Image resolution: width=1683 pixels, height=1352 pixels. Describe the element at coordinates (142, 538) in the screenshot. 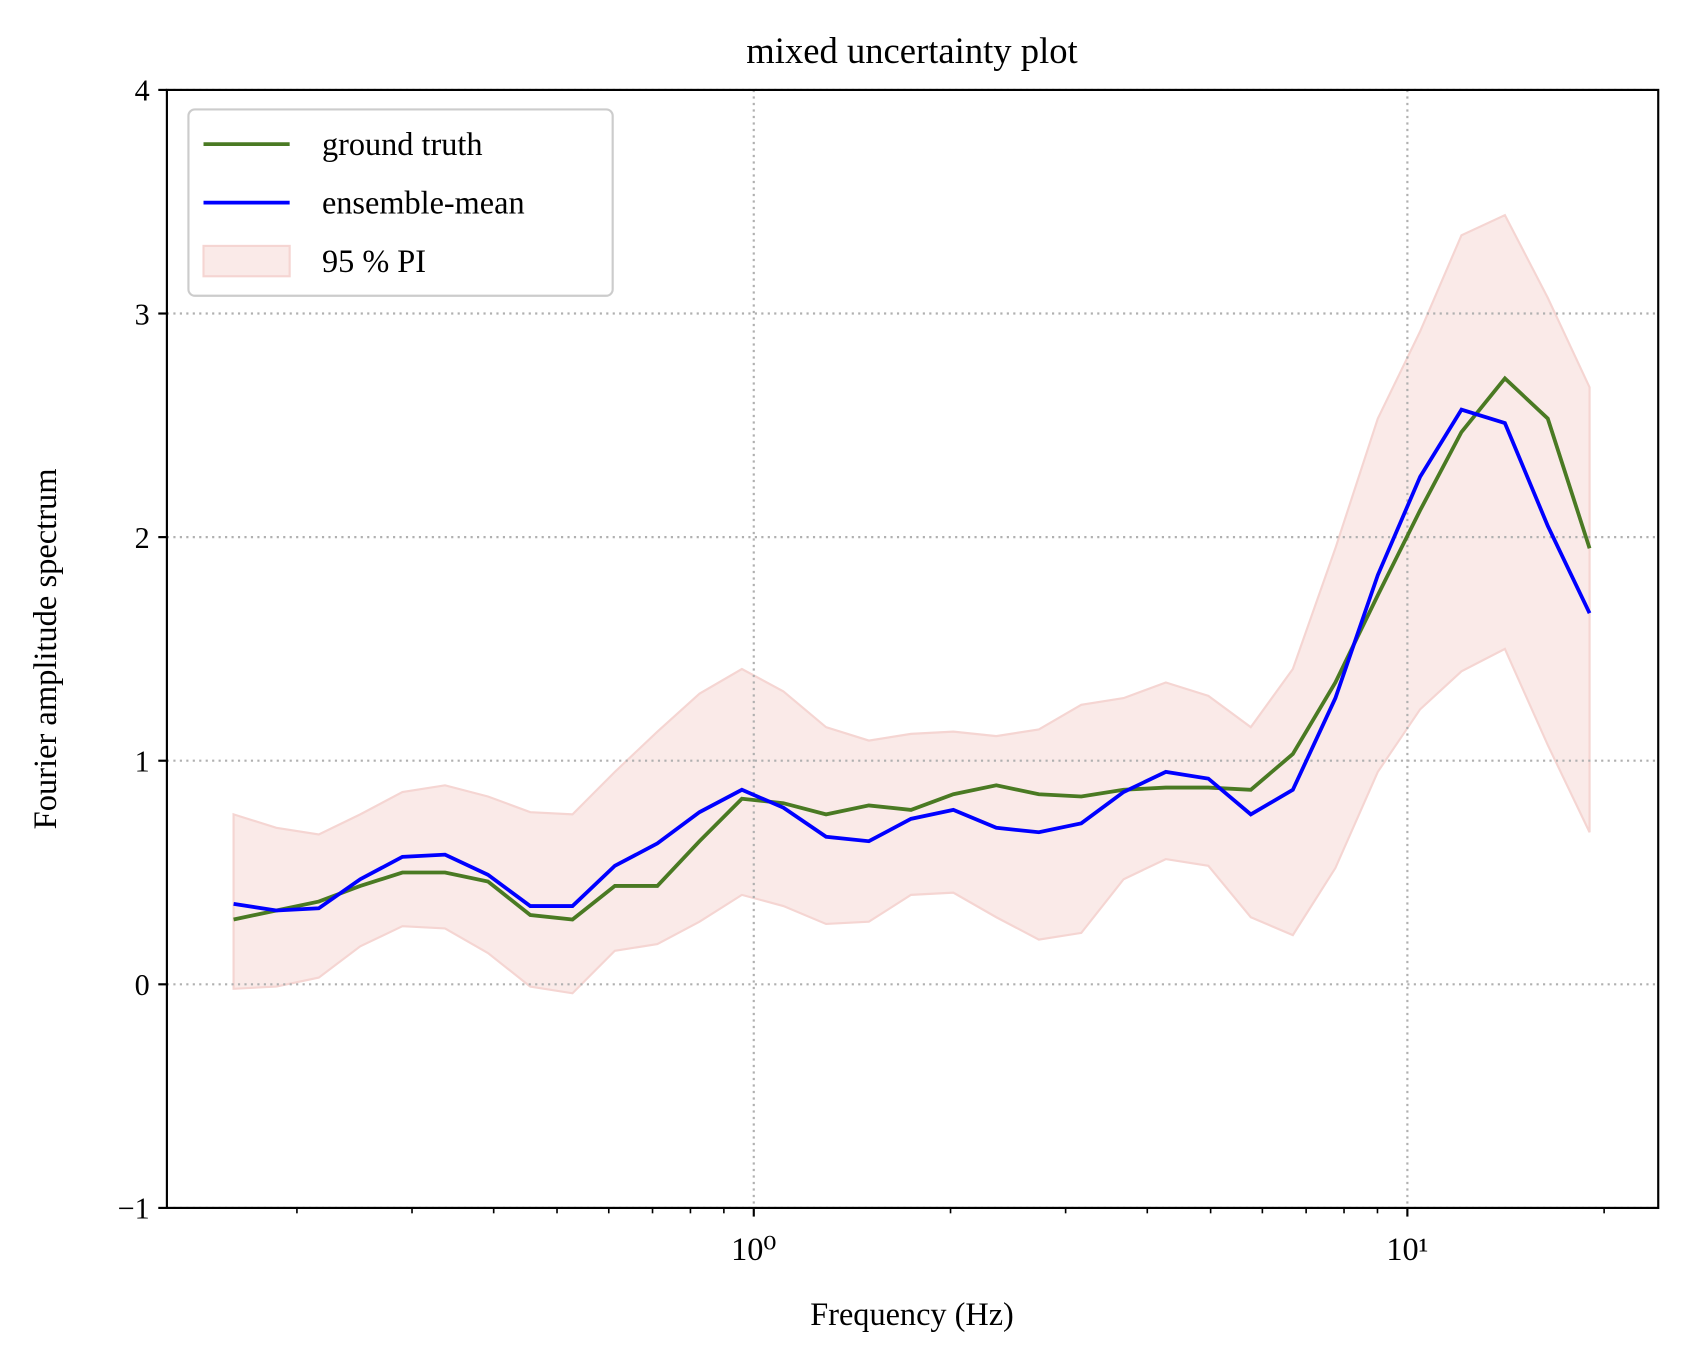

I see `y-tick-label: 2` at that location.